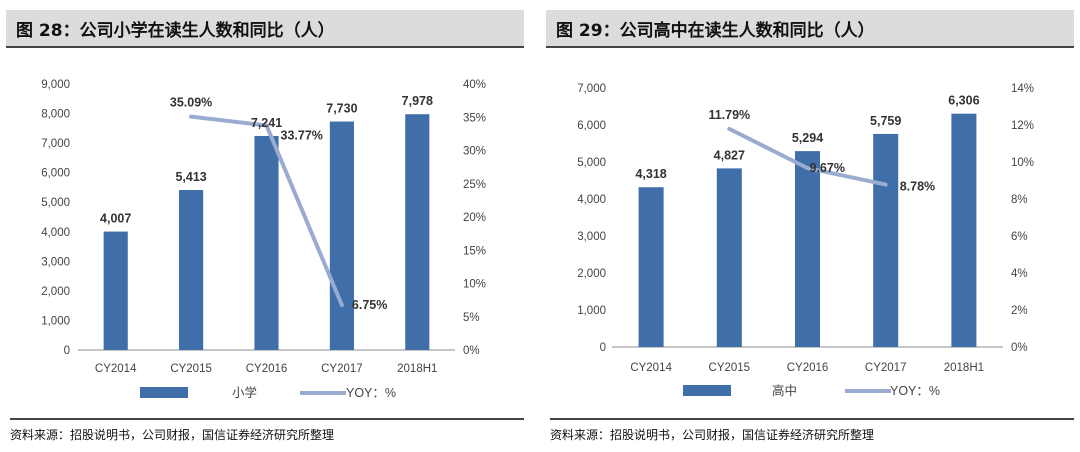 This screenshot has width=1080, height=452. I want to click on y-tick-right: 30%, so click(474, 152).